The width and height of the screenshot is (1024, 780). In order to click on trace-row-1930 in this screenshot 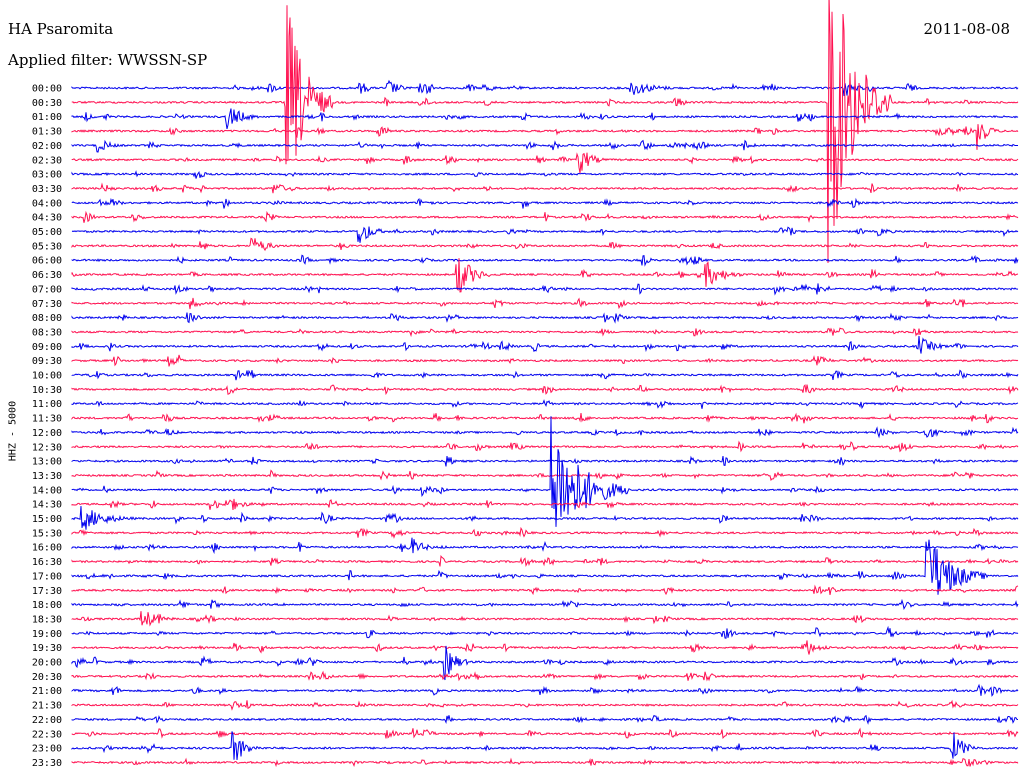, I will do `click(545, 647)`.